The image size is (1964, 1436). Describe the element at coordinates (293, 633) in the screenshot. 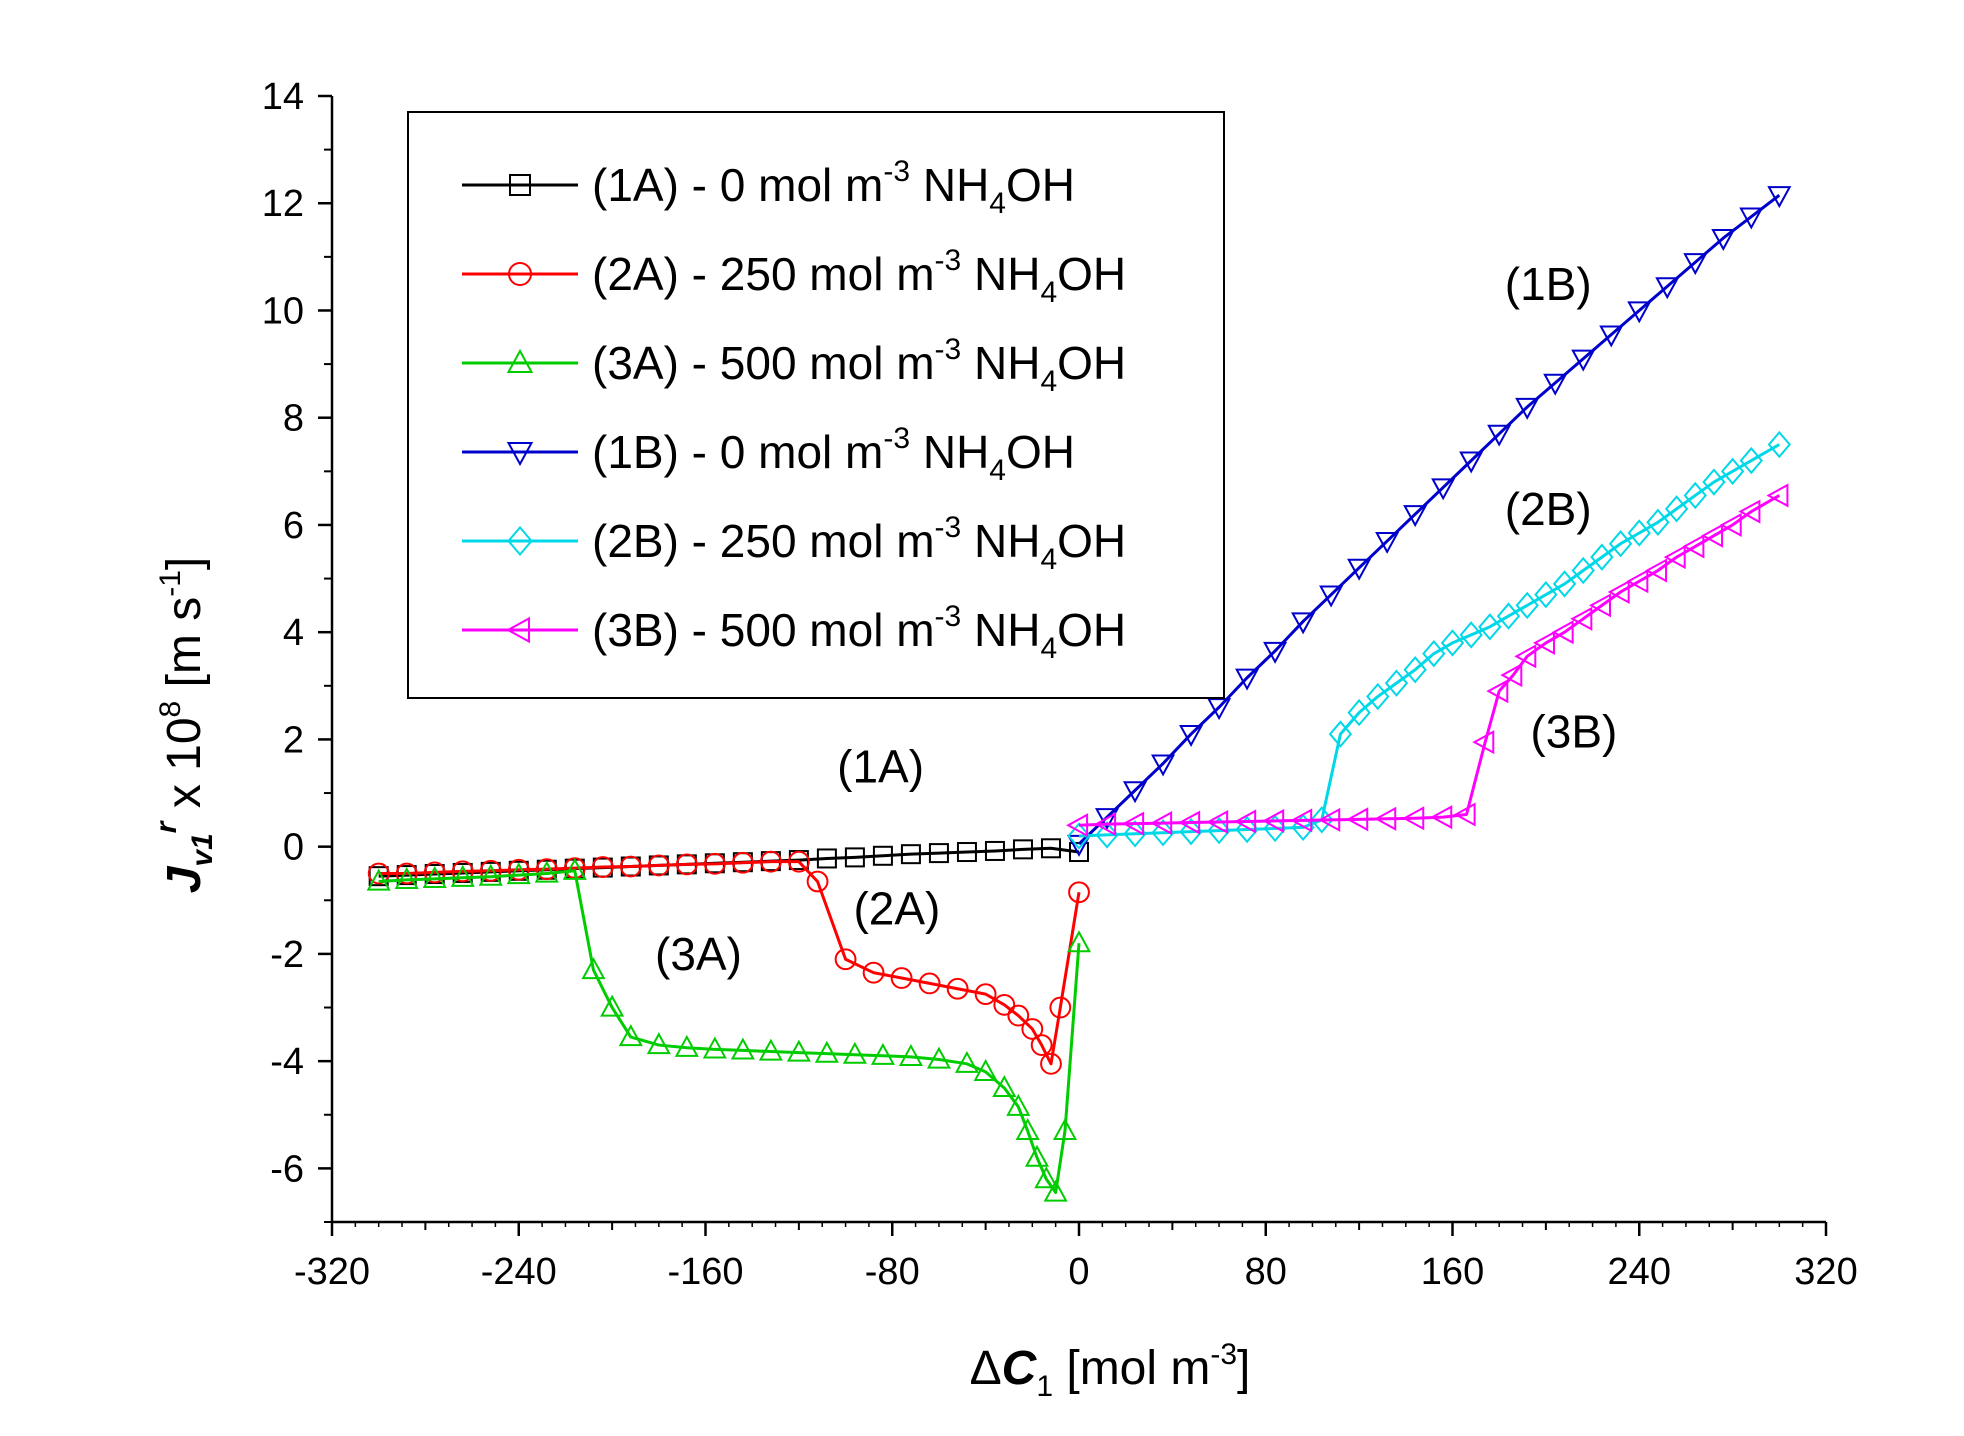

I see `y-tick-label: 4` at that location.